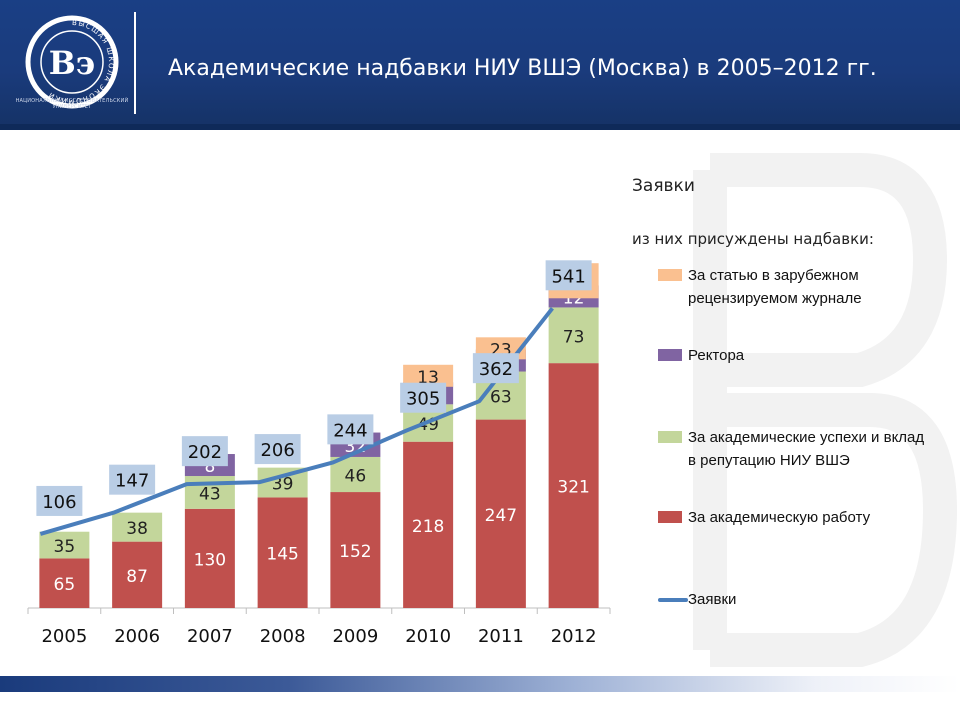 This screenshot has width=960, height=720. What do you see at coordinates (210, 494) in the screenshot?
I see `data-label-success: 43` at bounding box center [210, 494].